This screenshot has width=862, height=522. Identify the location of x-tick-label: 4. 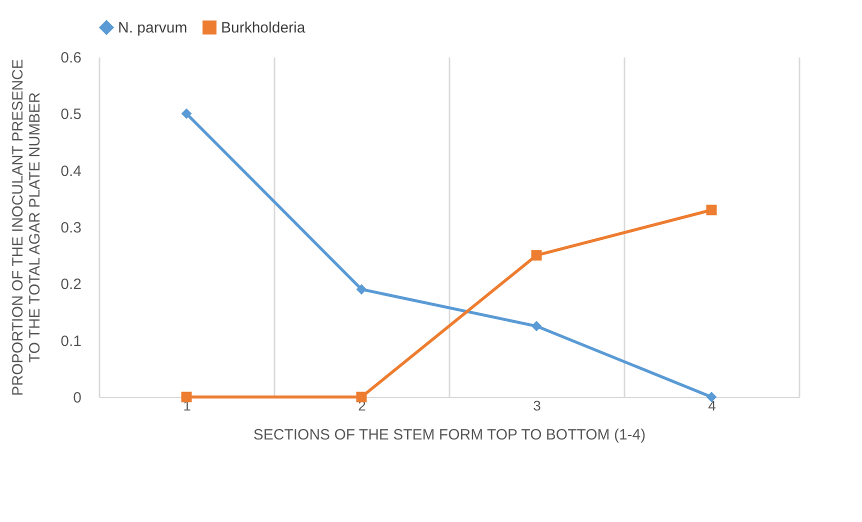
(712, 406).